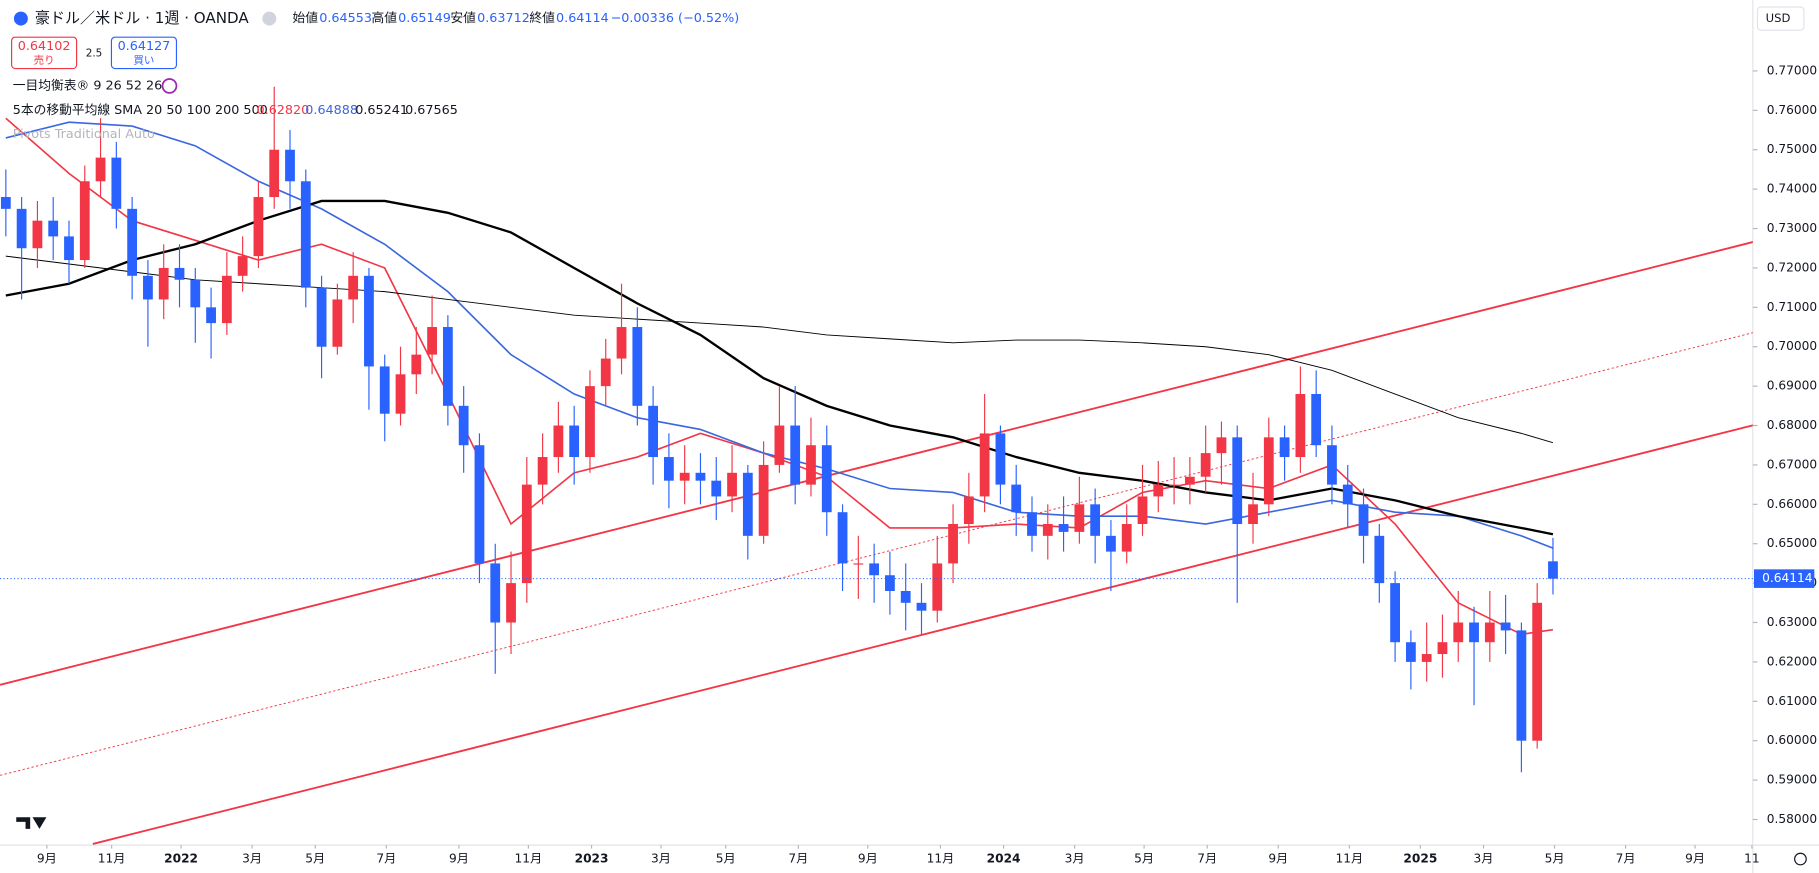  What do you see at coordinates (1792, 661) in the screenshot?
I see `y-tick-label: 0.62000` at bounding box center [1792, 661].